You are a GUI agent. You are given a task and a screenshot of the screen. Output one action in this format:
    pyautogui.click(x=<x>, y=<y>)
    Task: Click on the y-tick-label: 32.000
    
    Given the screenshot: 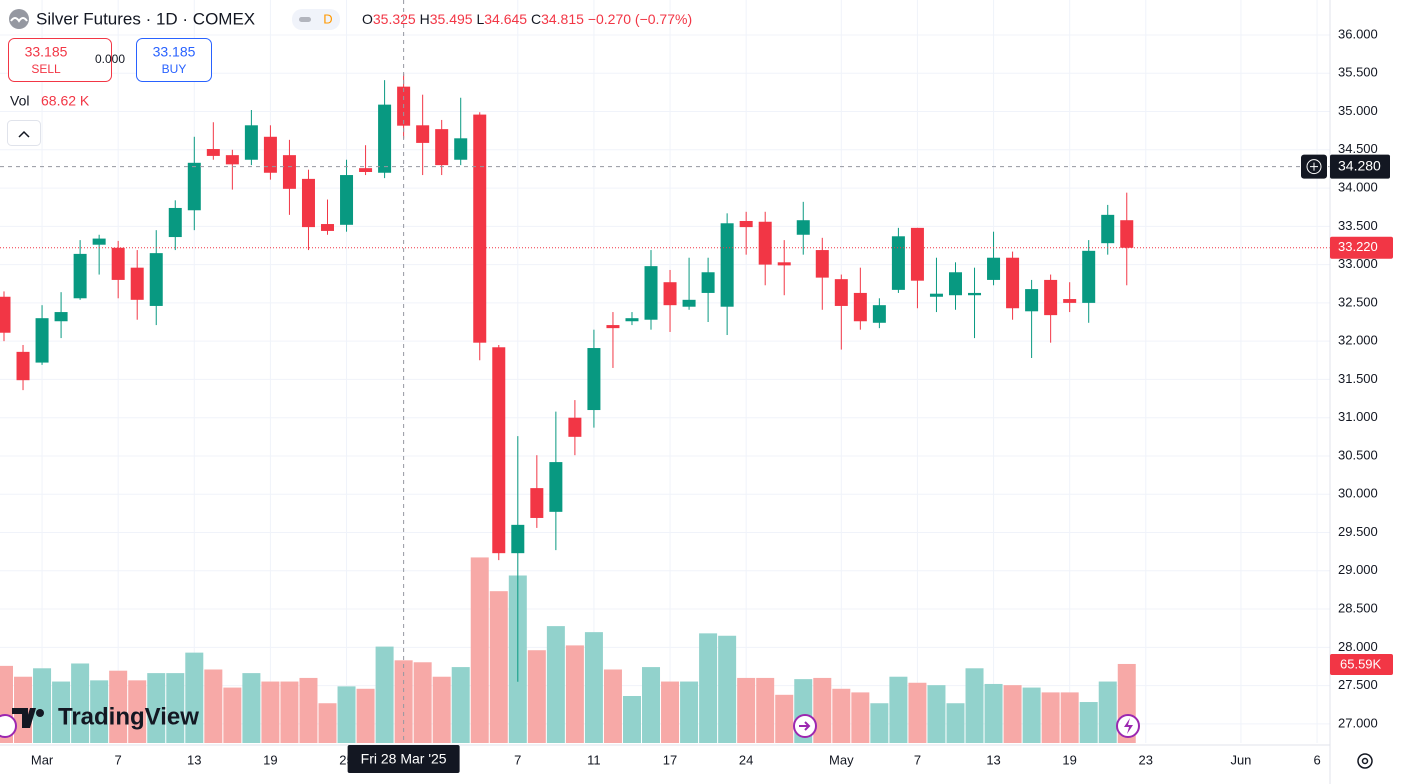 What is the action you would take?
    pyautogui.click(x=1358, y=340)
    